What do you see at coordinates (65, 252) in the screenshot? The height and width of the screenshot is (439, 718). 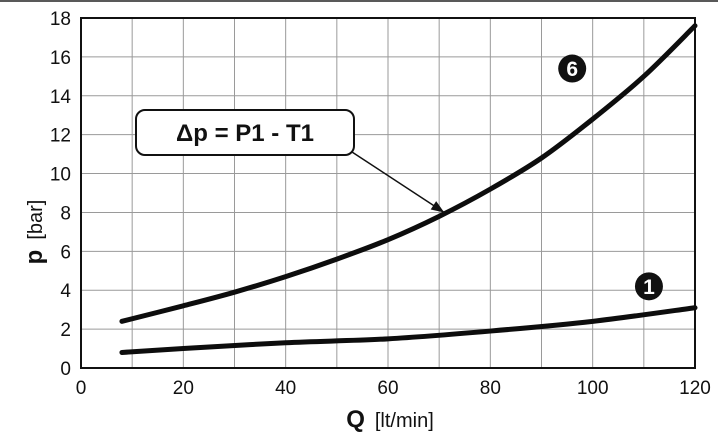 I see `y-tick-label: 6` at bounding box center [65, 252].